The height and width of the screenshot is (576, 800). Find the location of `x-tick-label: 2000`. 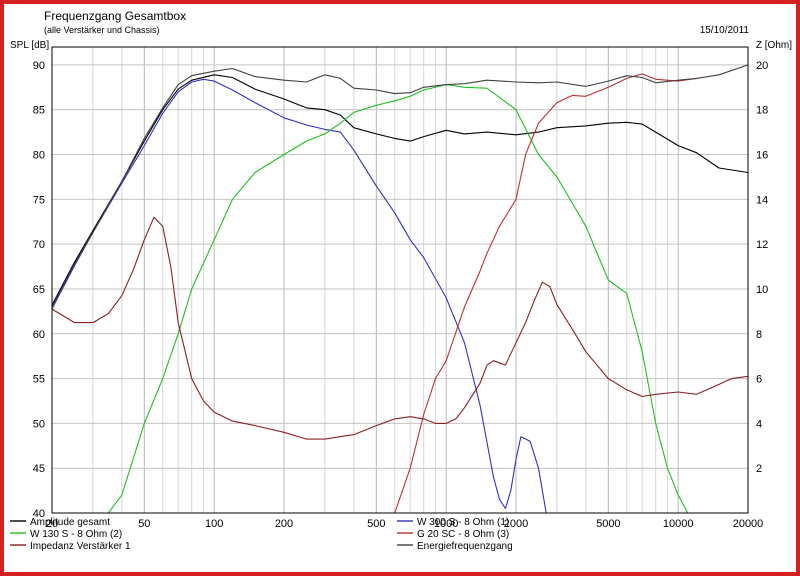

x-tick-label: 2000 is located at coordinates (516, 524).